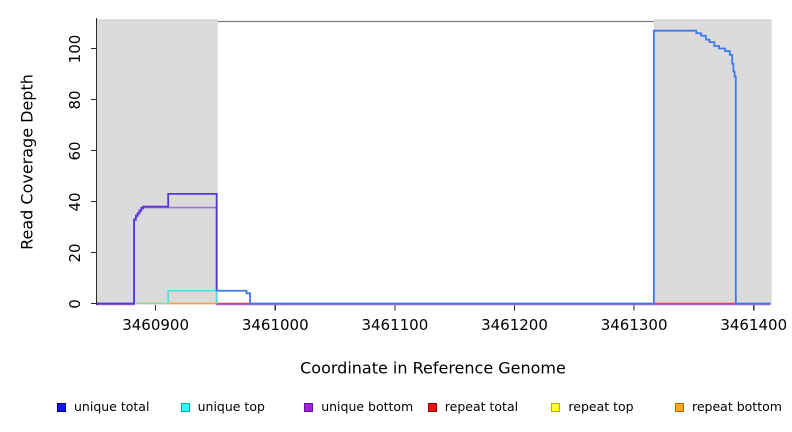 The image size is (792, 432). What do you see at coordinates (27, 162) in the screenshot?
I see `y-axis-title: Read Coverage Depth` at bounding box center [27, 162].